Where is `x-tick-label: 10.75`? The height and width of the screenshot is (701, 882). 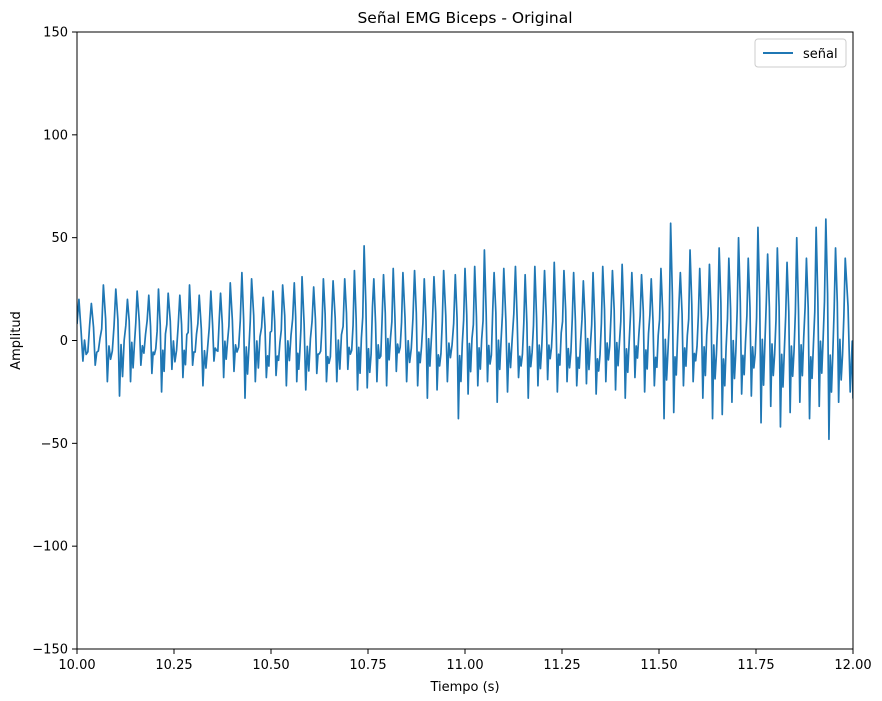
x-tick-label: 10.75 is located at coordinates (367, 665).